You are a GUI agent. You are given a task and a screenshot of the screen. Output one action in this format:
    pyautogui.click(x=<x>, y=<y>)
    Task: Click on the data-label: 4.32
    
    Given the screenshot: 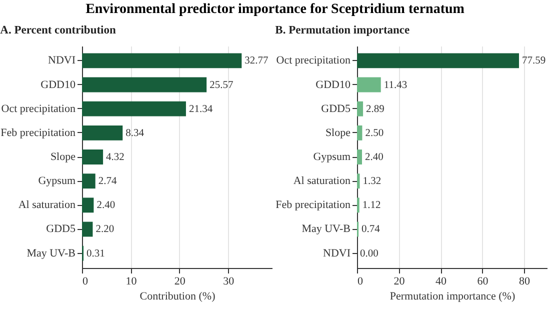 What is the action you would take?
    pyautogui.click(x=115, y=157)
    